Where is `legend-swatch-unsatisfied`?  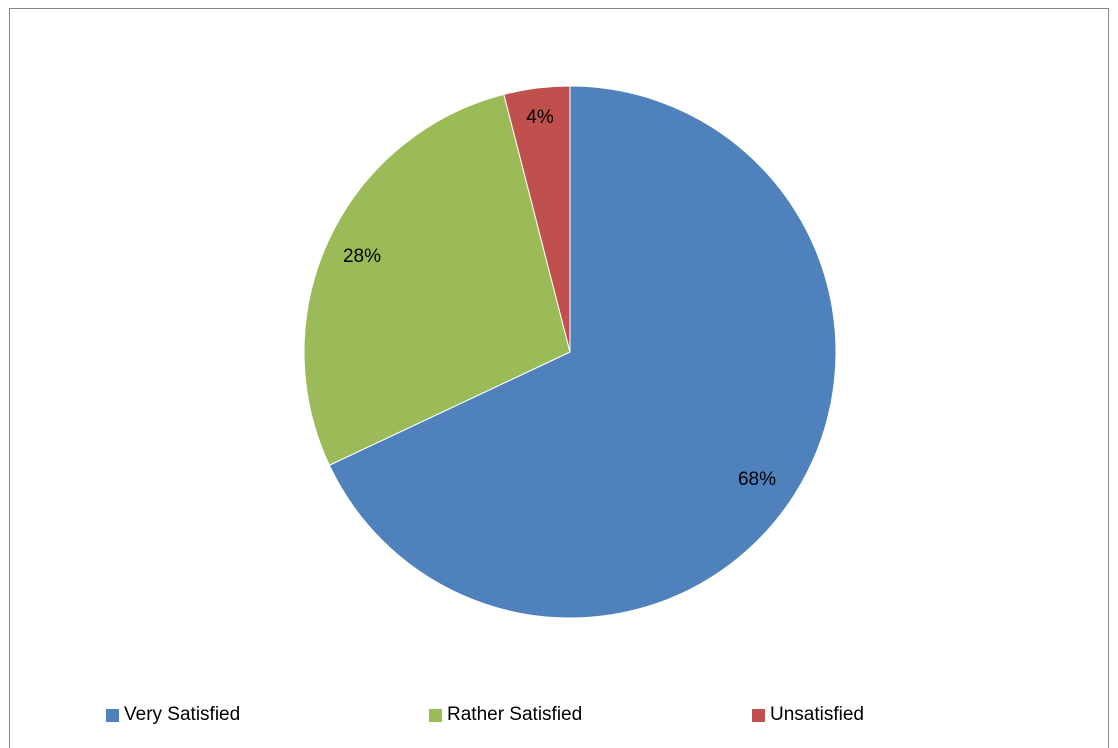 legend-swatch-unsatisfied is located at coordinates (758, 715).